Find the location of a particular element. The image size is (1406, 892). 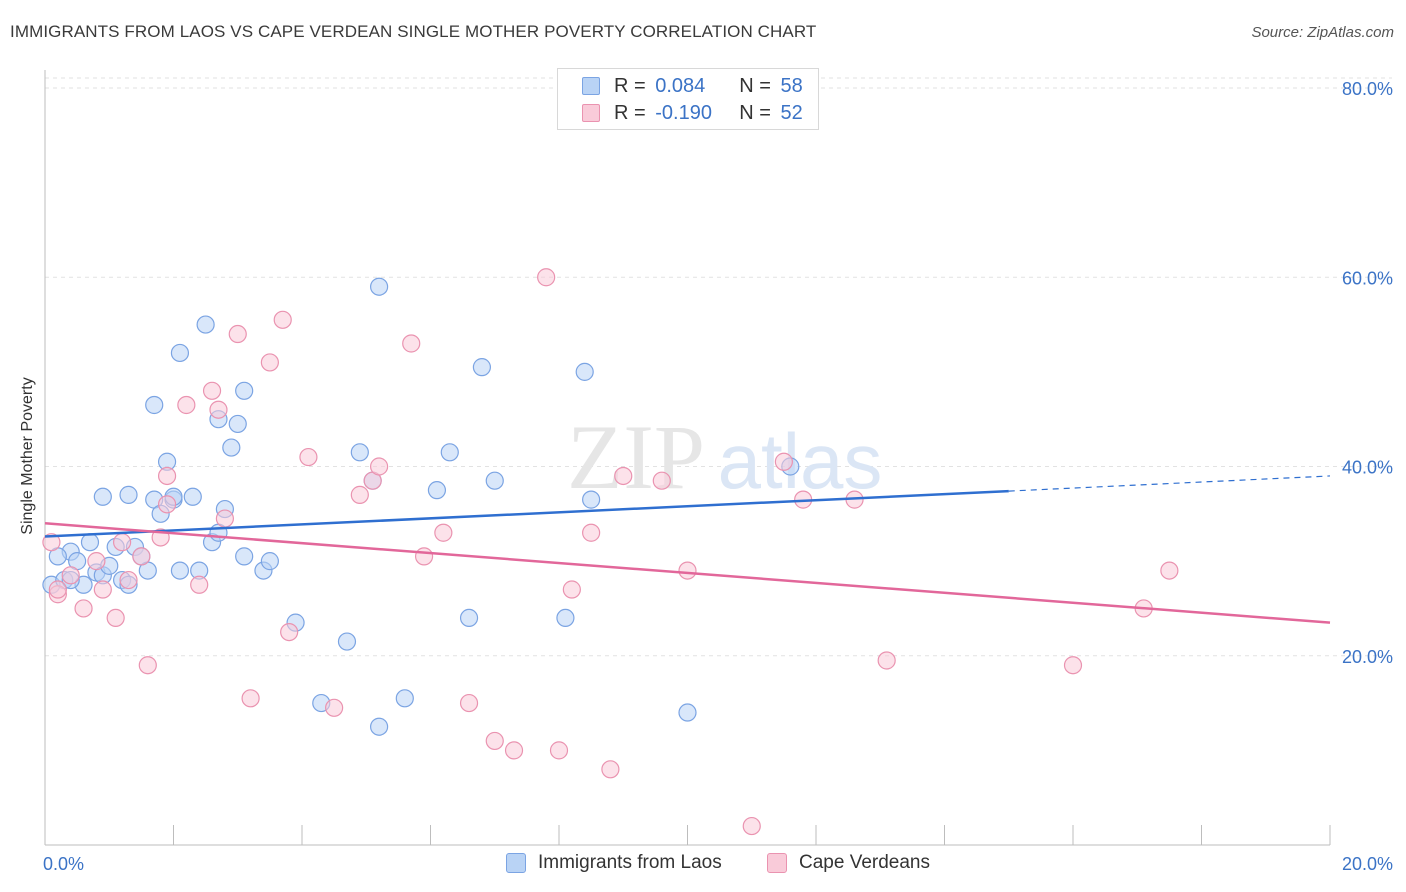

stats-legend: R = 0.084 N = 58 R = -0.190 N = 52 is located at coordinates (688, 99).